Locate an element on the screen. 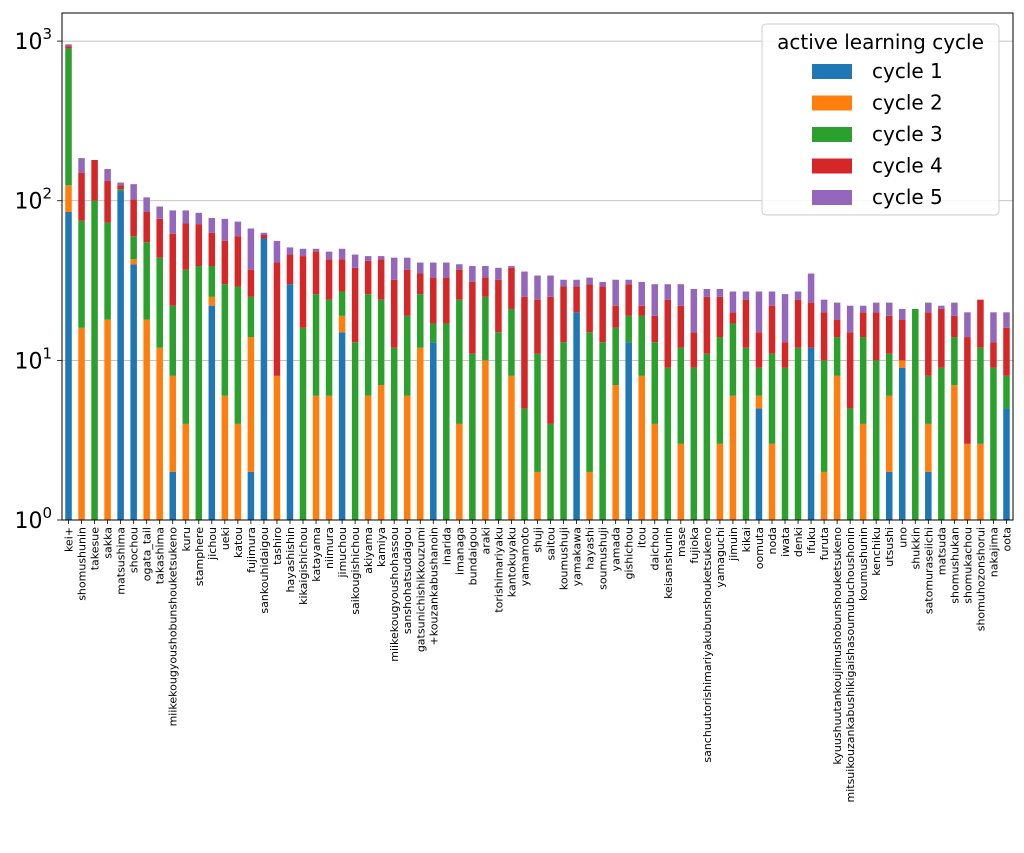  xtick-label-akiyama: akiyama is located at coordinates (368, 550).